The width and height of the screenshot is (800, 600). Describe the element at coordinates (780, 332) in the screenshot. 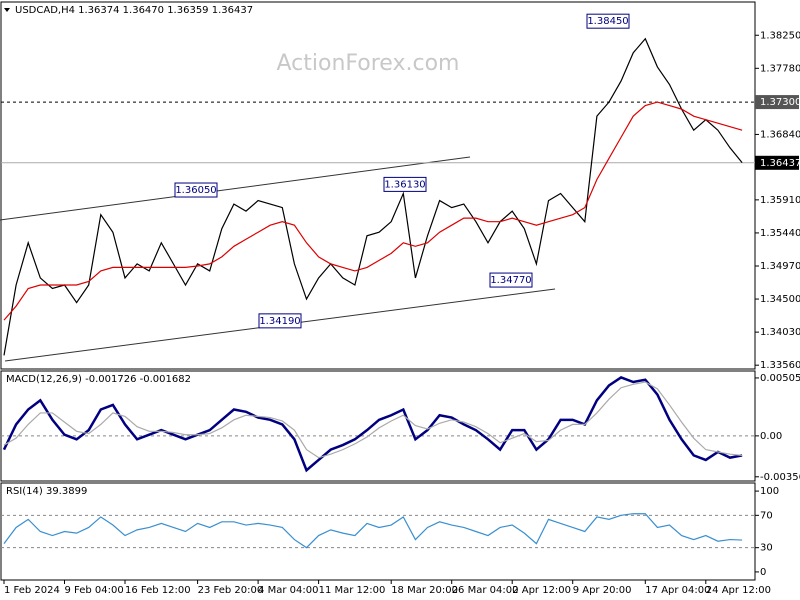

I see `y-tick-label: 1.34030` at that location.